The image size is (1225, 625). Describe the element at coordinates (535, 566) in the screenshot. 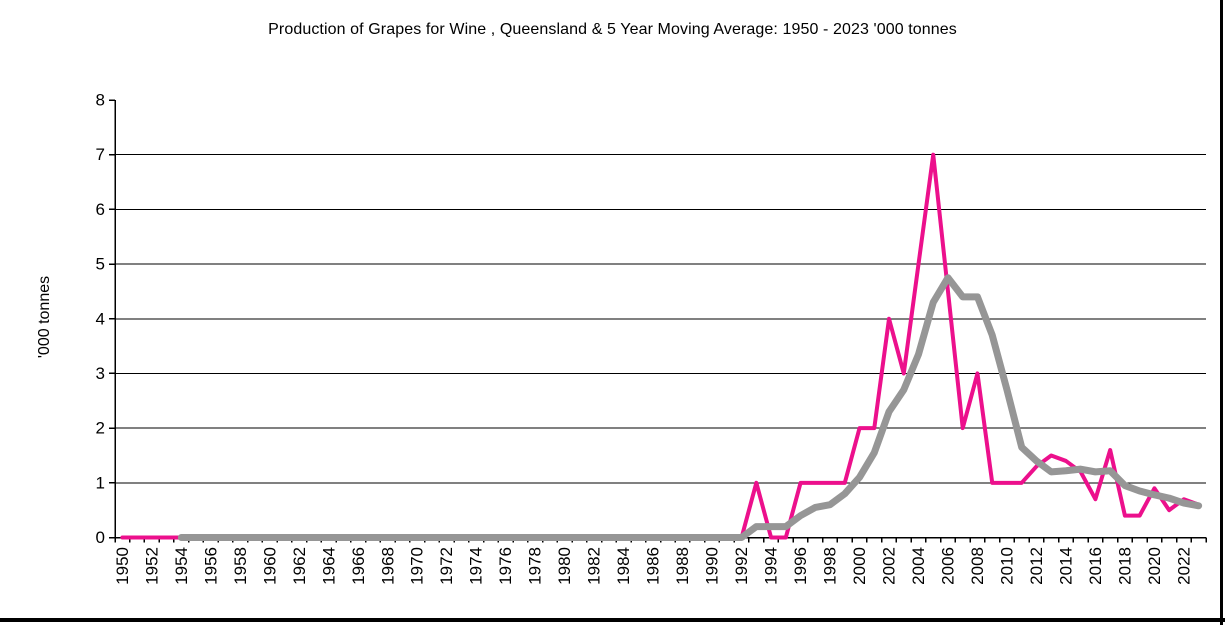

I see `x-tick-label: 1978` at that location.